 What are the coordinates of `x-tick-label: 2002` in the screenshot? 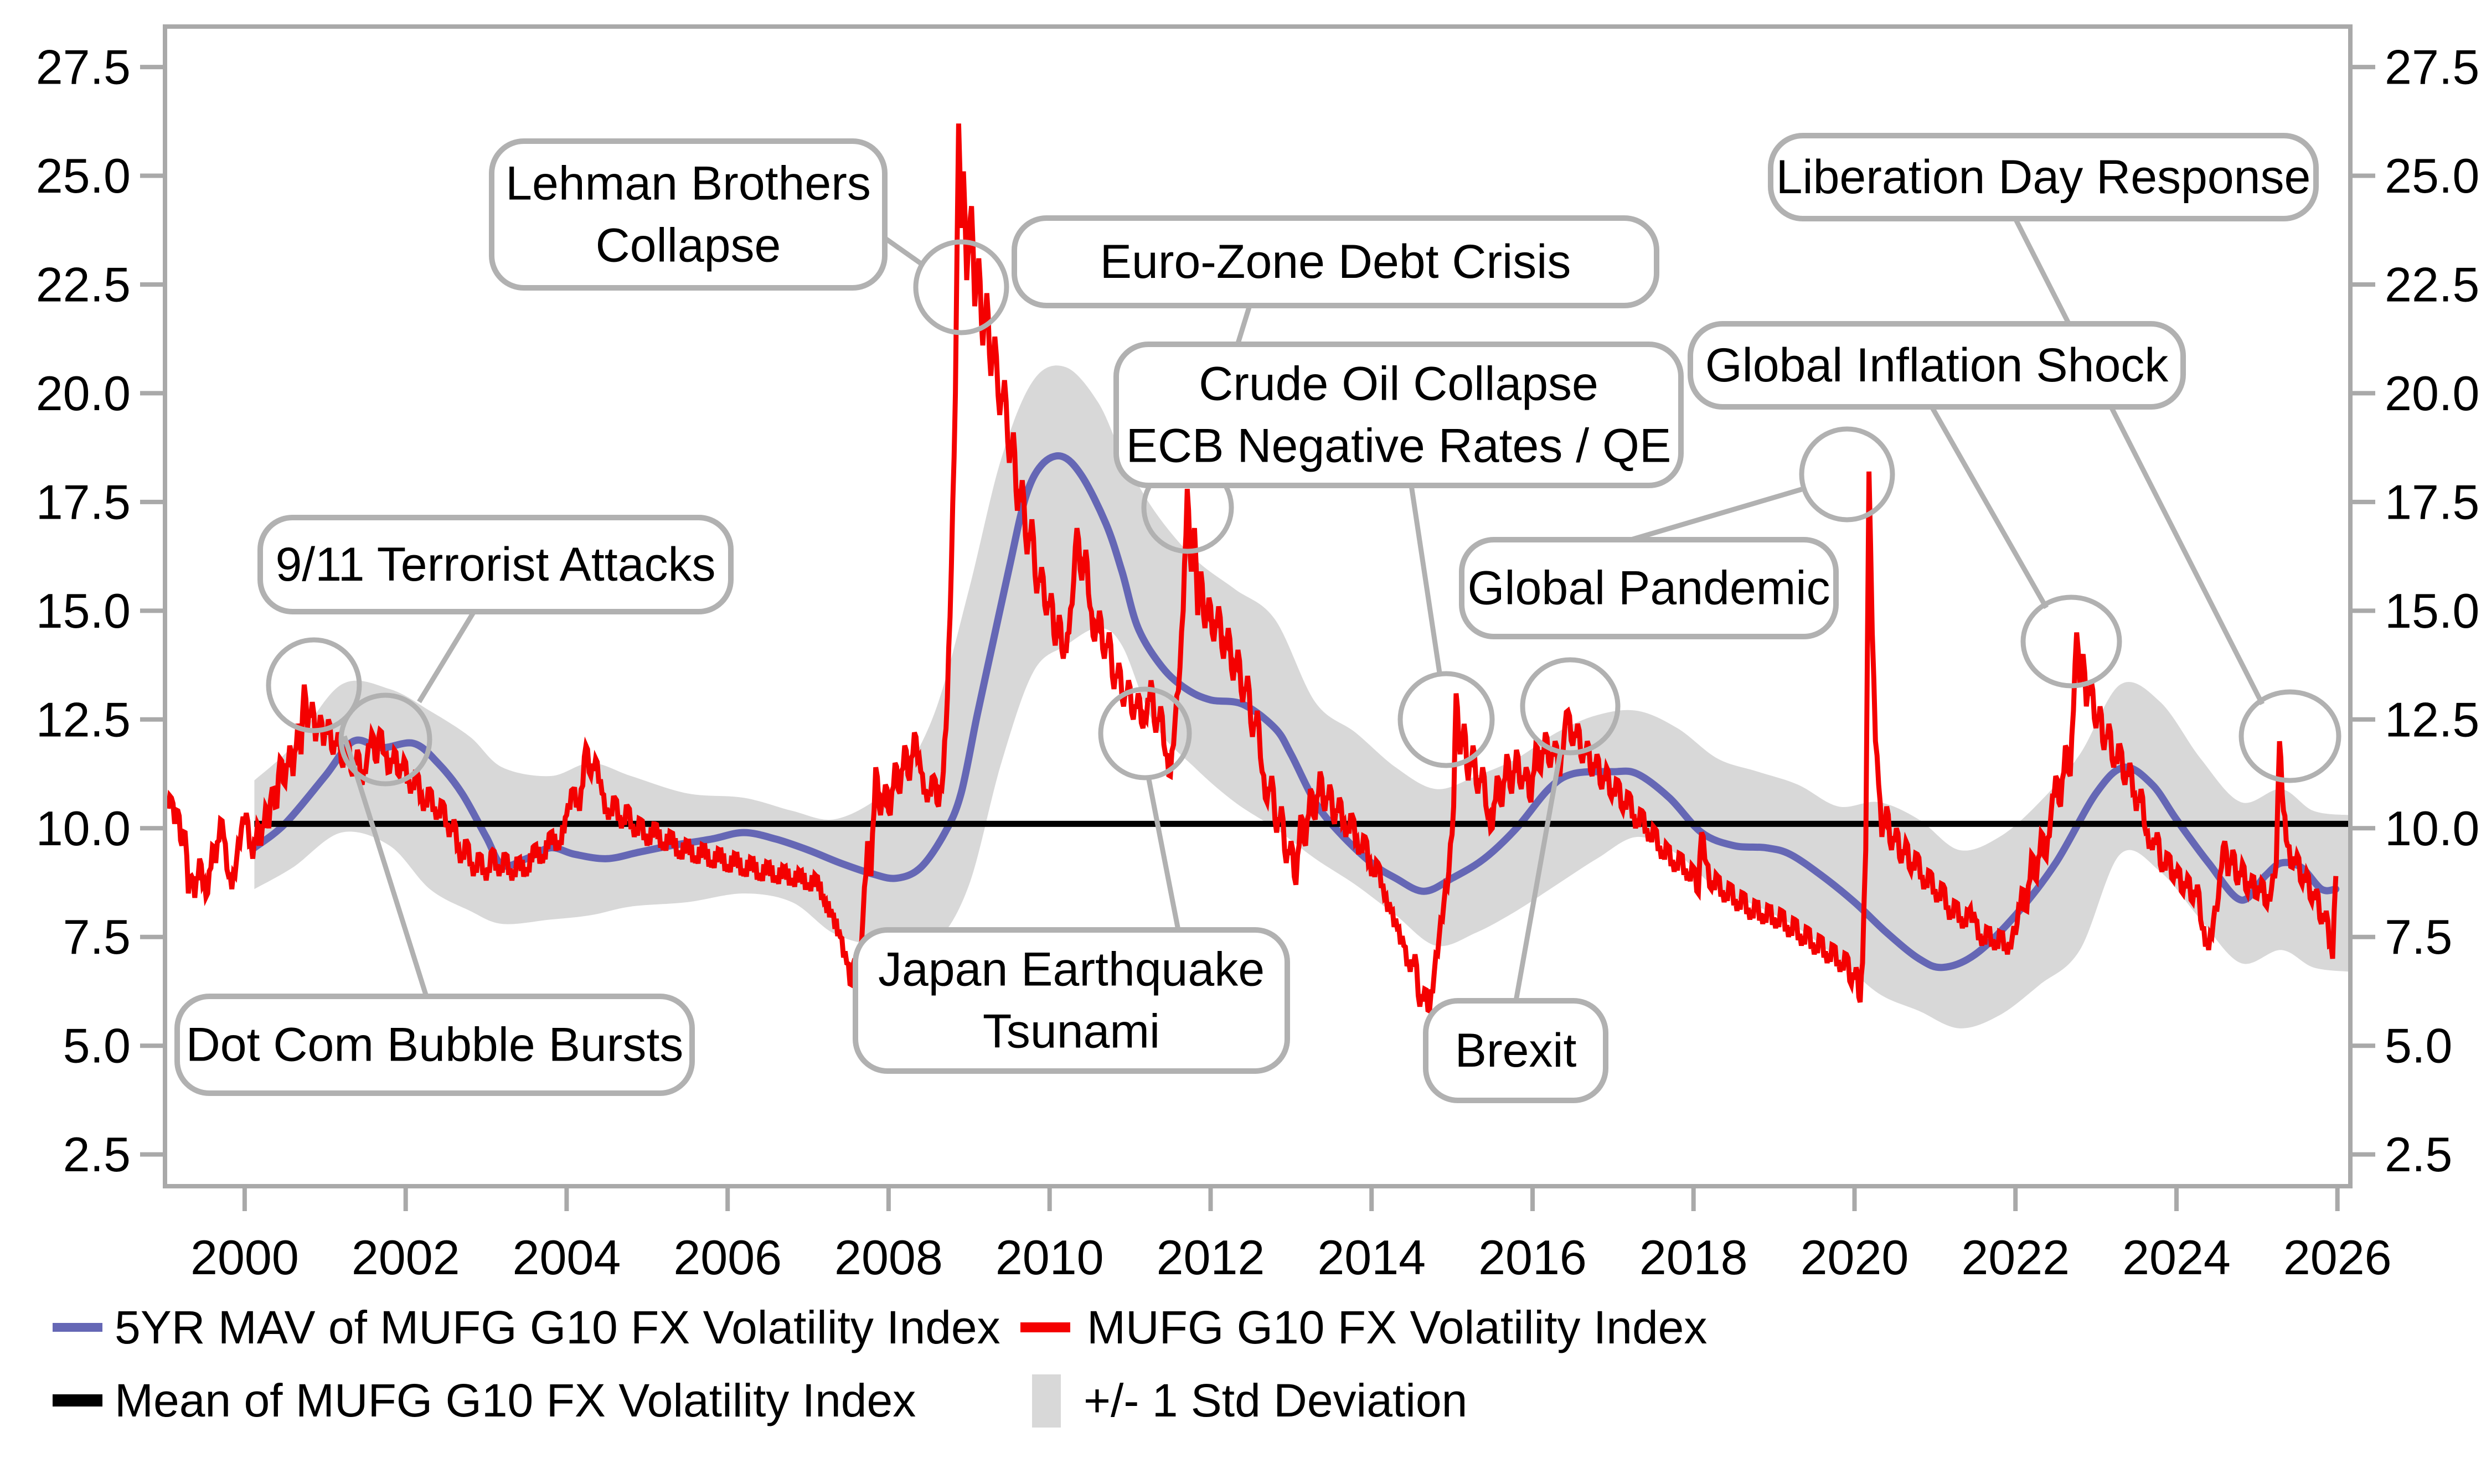 It's located at (406, 1257).